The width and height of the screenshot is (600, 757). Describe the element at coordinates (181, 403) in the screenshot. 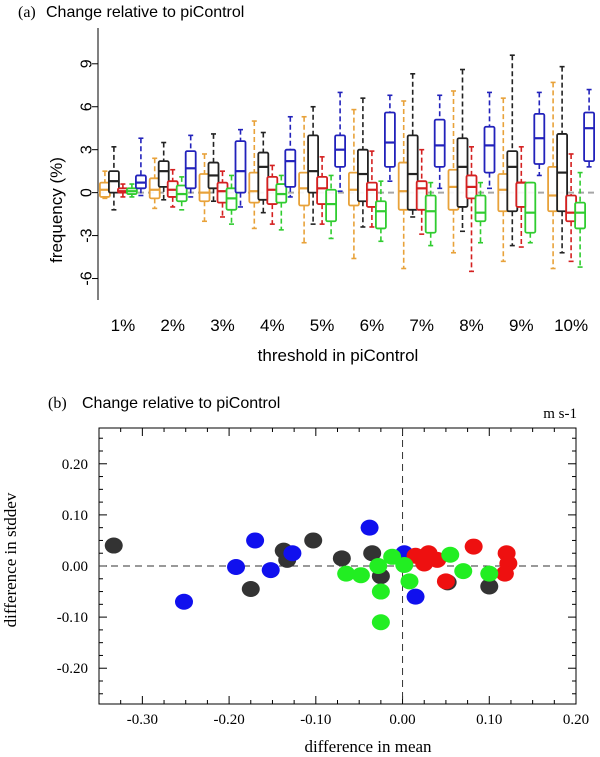

I see `panel-b-title: Change relative to piControl` at that location.